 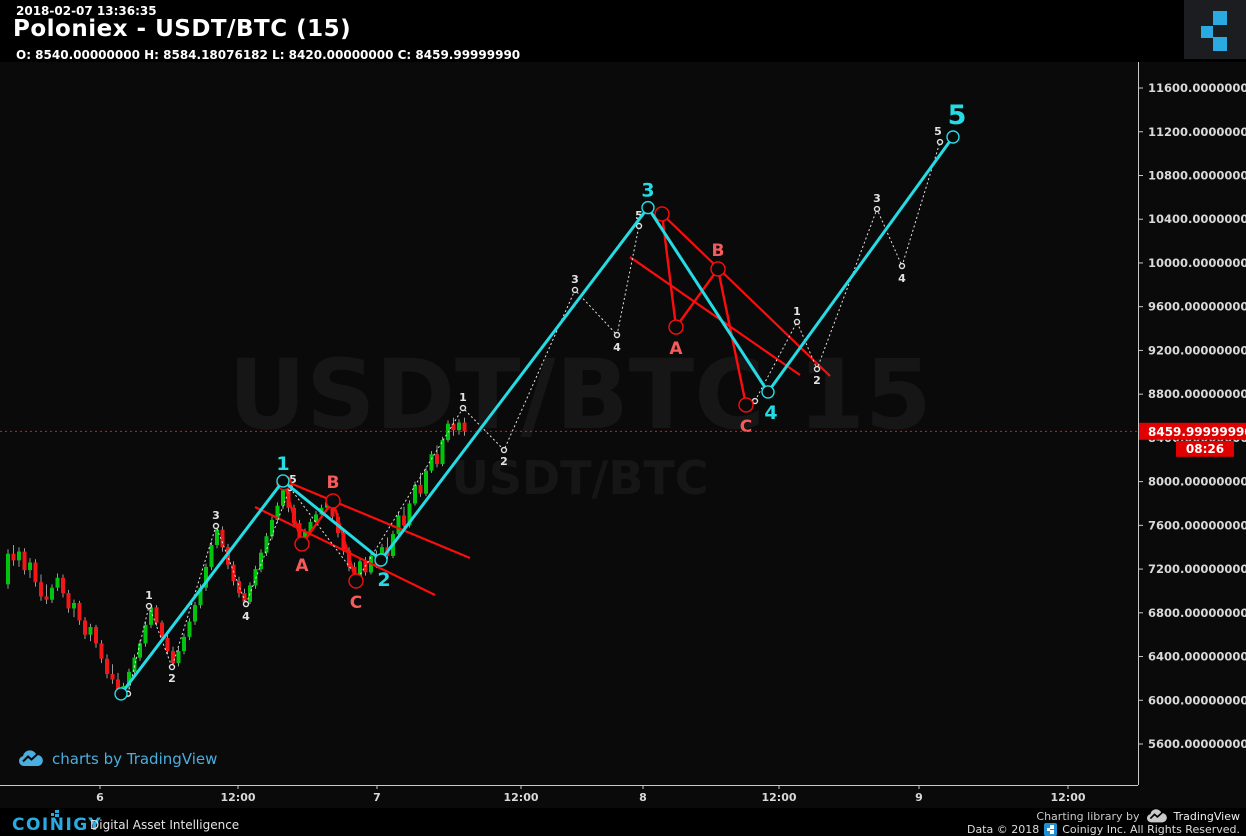 I want to click on red-abc-correction-upper-label: C, so click(x=746, y=427).